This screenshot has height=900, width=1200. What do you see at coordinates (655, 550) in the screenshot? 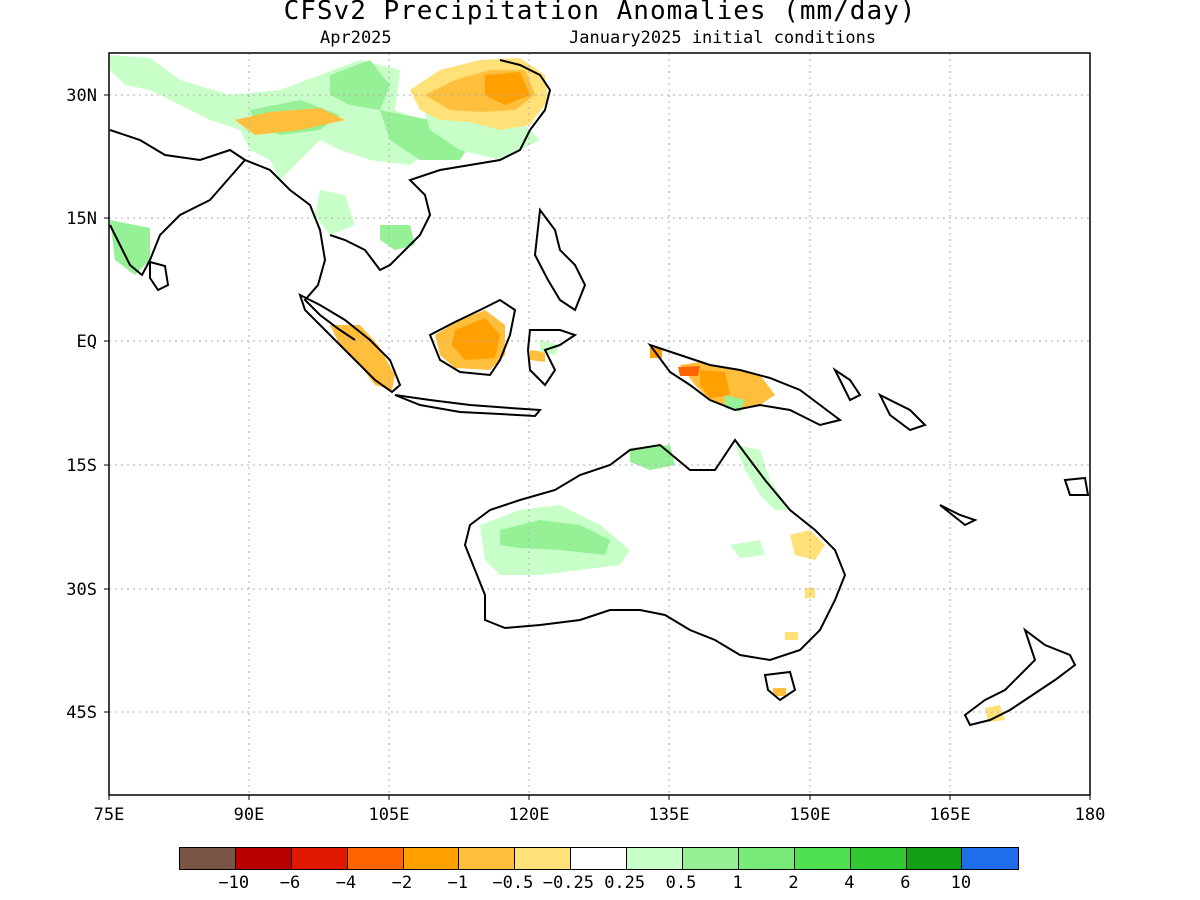
I see `coastline-australia` at bounding box center [655, 550].